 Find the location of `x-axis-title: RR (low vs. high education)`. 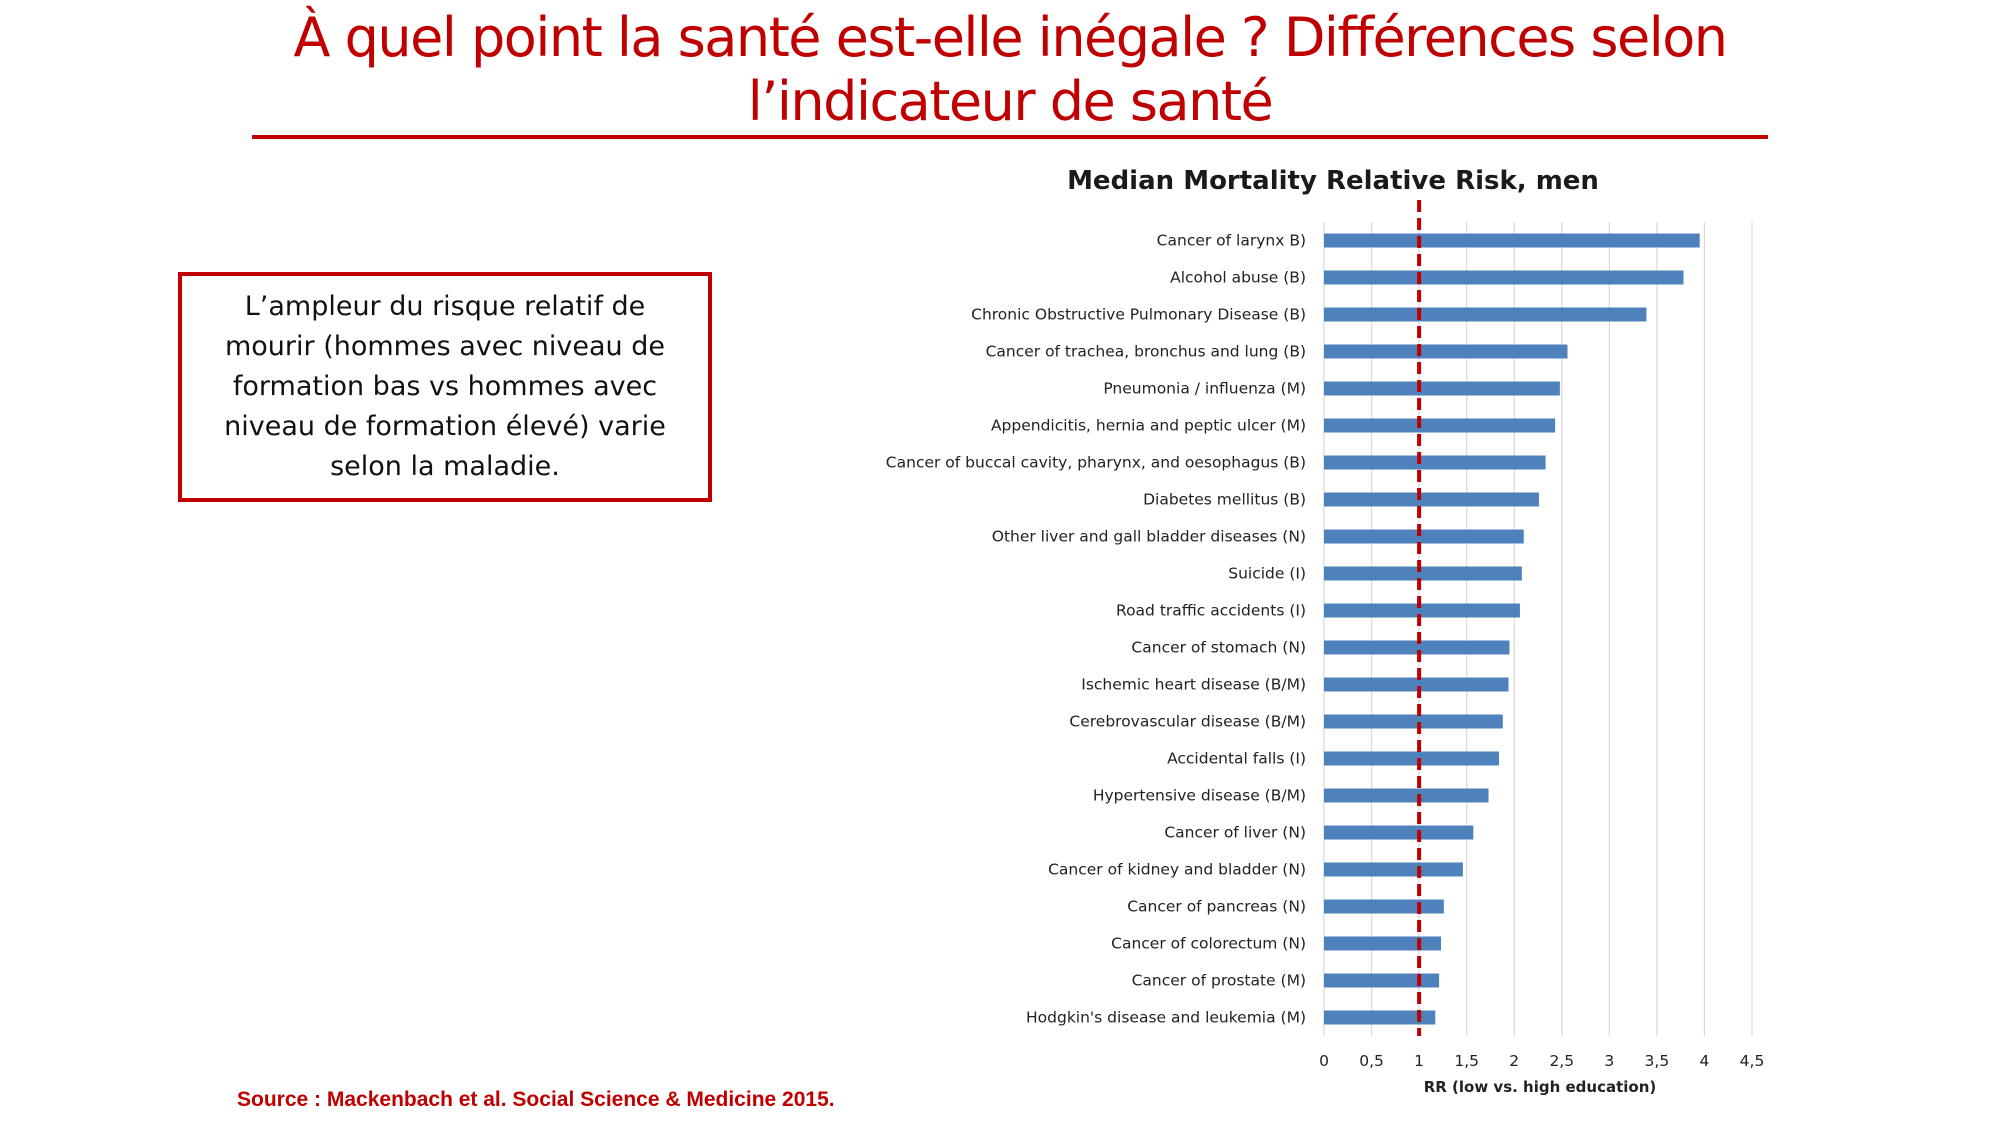

x-axis-title: RR (low vs. high education) is located at coordinates (1540, 1087).